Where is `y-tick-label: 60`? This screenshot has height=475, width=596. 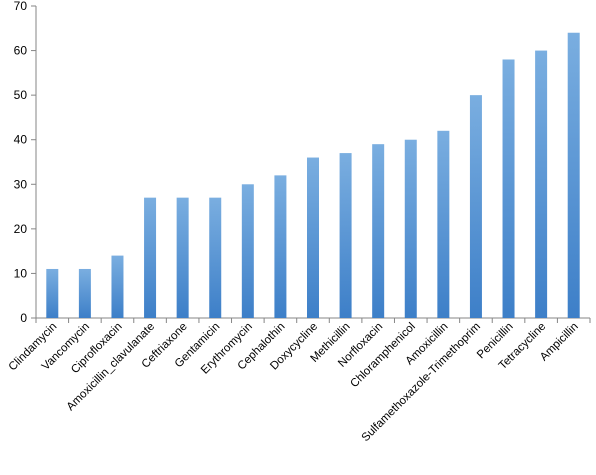 y-tick-label: 60 is located at coordinates (21, 51).